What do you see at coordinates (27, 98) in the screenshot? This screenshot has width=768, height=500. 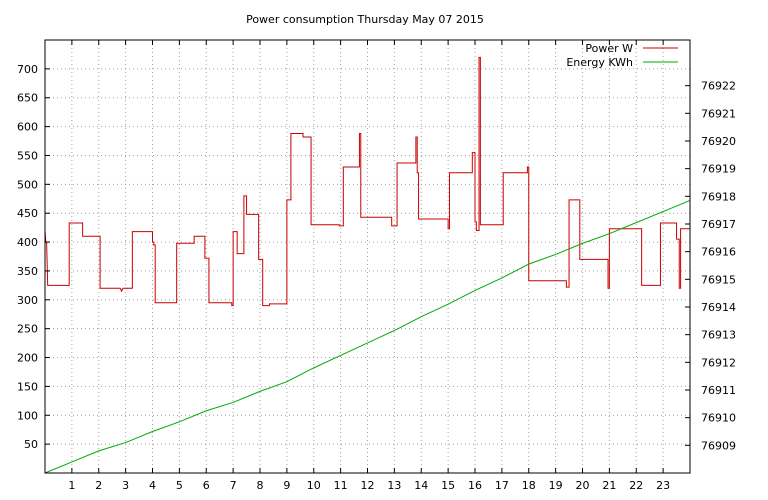 I see `y-tick-label: 650` at bounding box center [27, 98].